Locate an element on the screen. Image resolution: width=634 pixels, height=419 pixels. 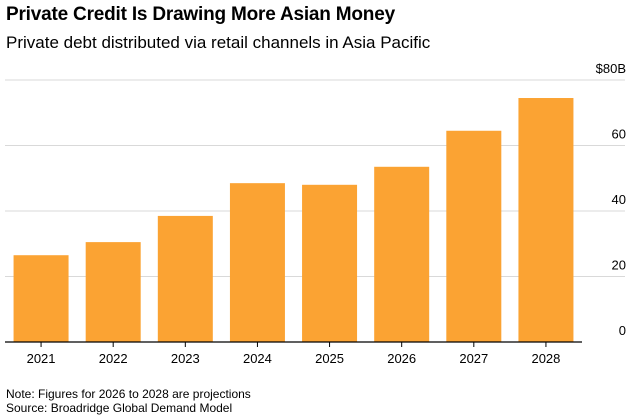
y-tick-label: 60 is located at coordinates (619, 134).